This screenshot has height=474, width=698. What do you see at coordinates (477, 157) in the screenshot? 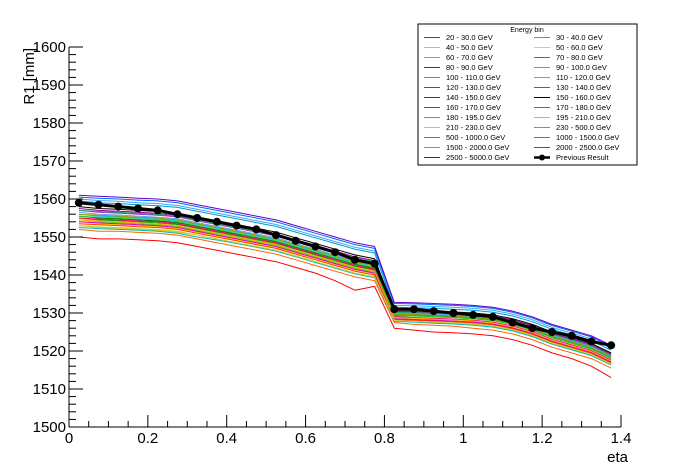
I see `legend-label: 2500 - 5000.0 GeV` at bounding box center [477, 157].